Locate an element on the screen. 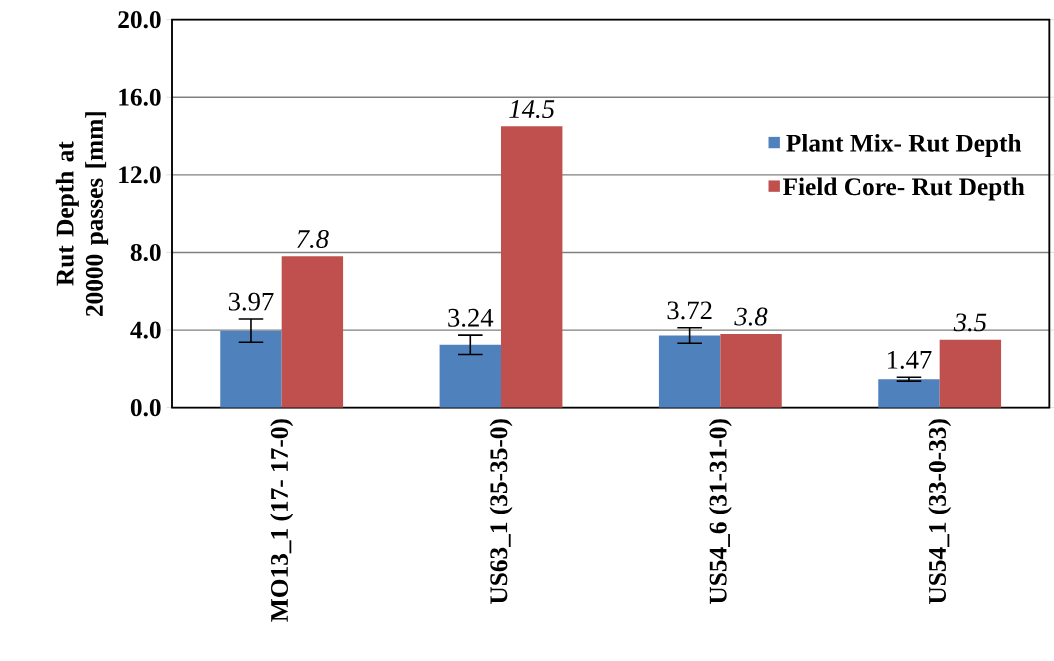 The image size is (1054, 661). legend-label: Plant Mix- Rut Depth is located at coordinates (904, 145).